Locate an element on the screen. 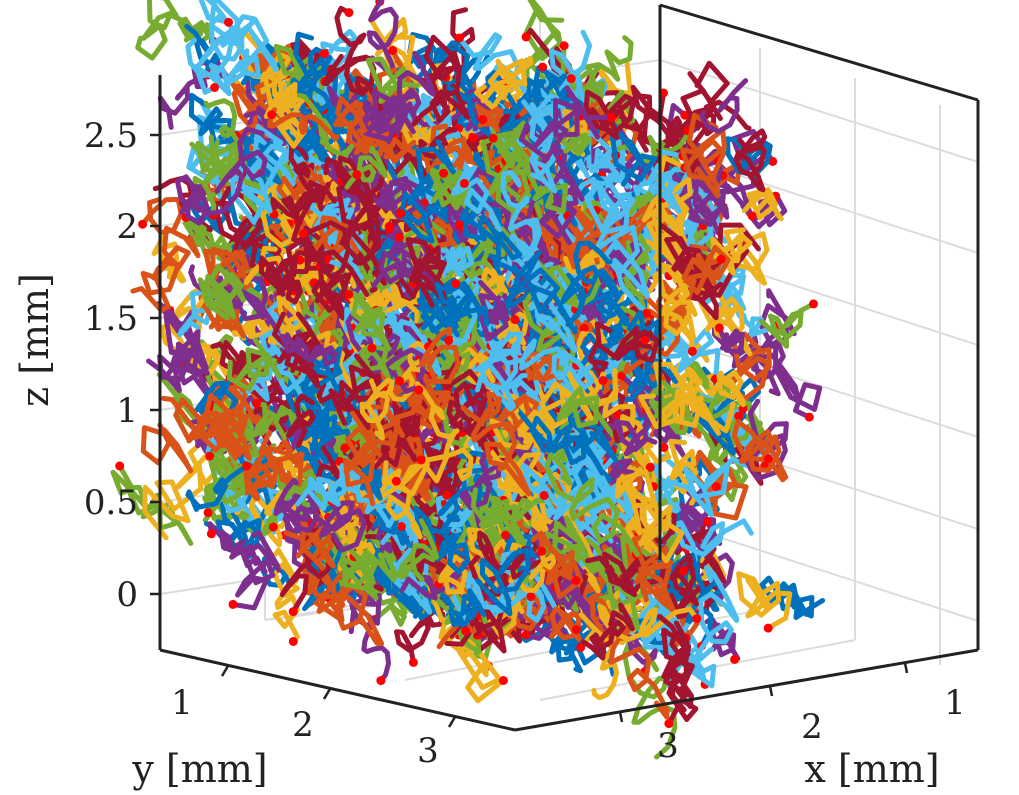 Image resolution: width=1019 pixels, height=795 pixels. z-tick-label: 2 is located at coordinates (127, 227).